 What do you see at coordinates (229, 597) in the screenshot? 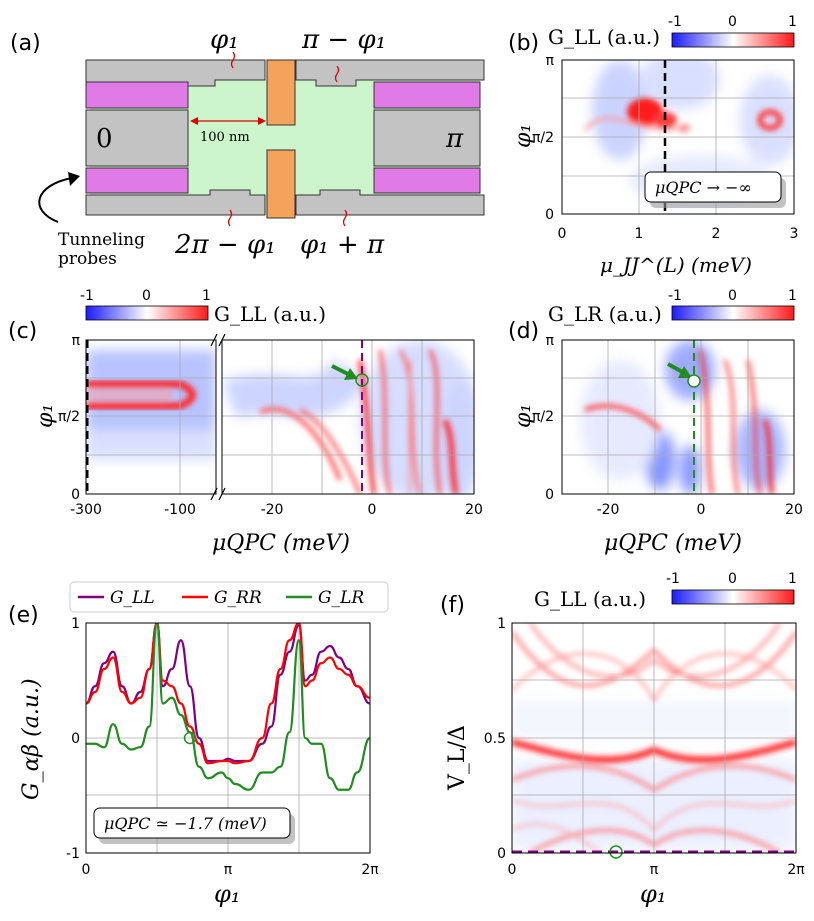
I see `legend-box-e` at bounding box center [229, 597].